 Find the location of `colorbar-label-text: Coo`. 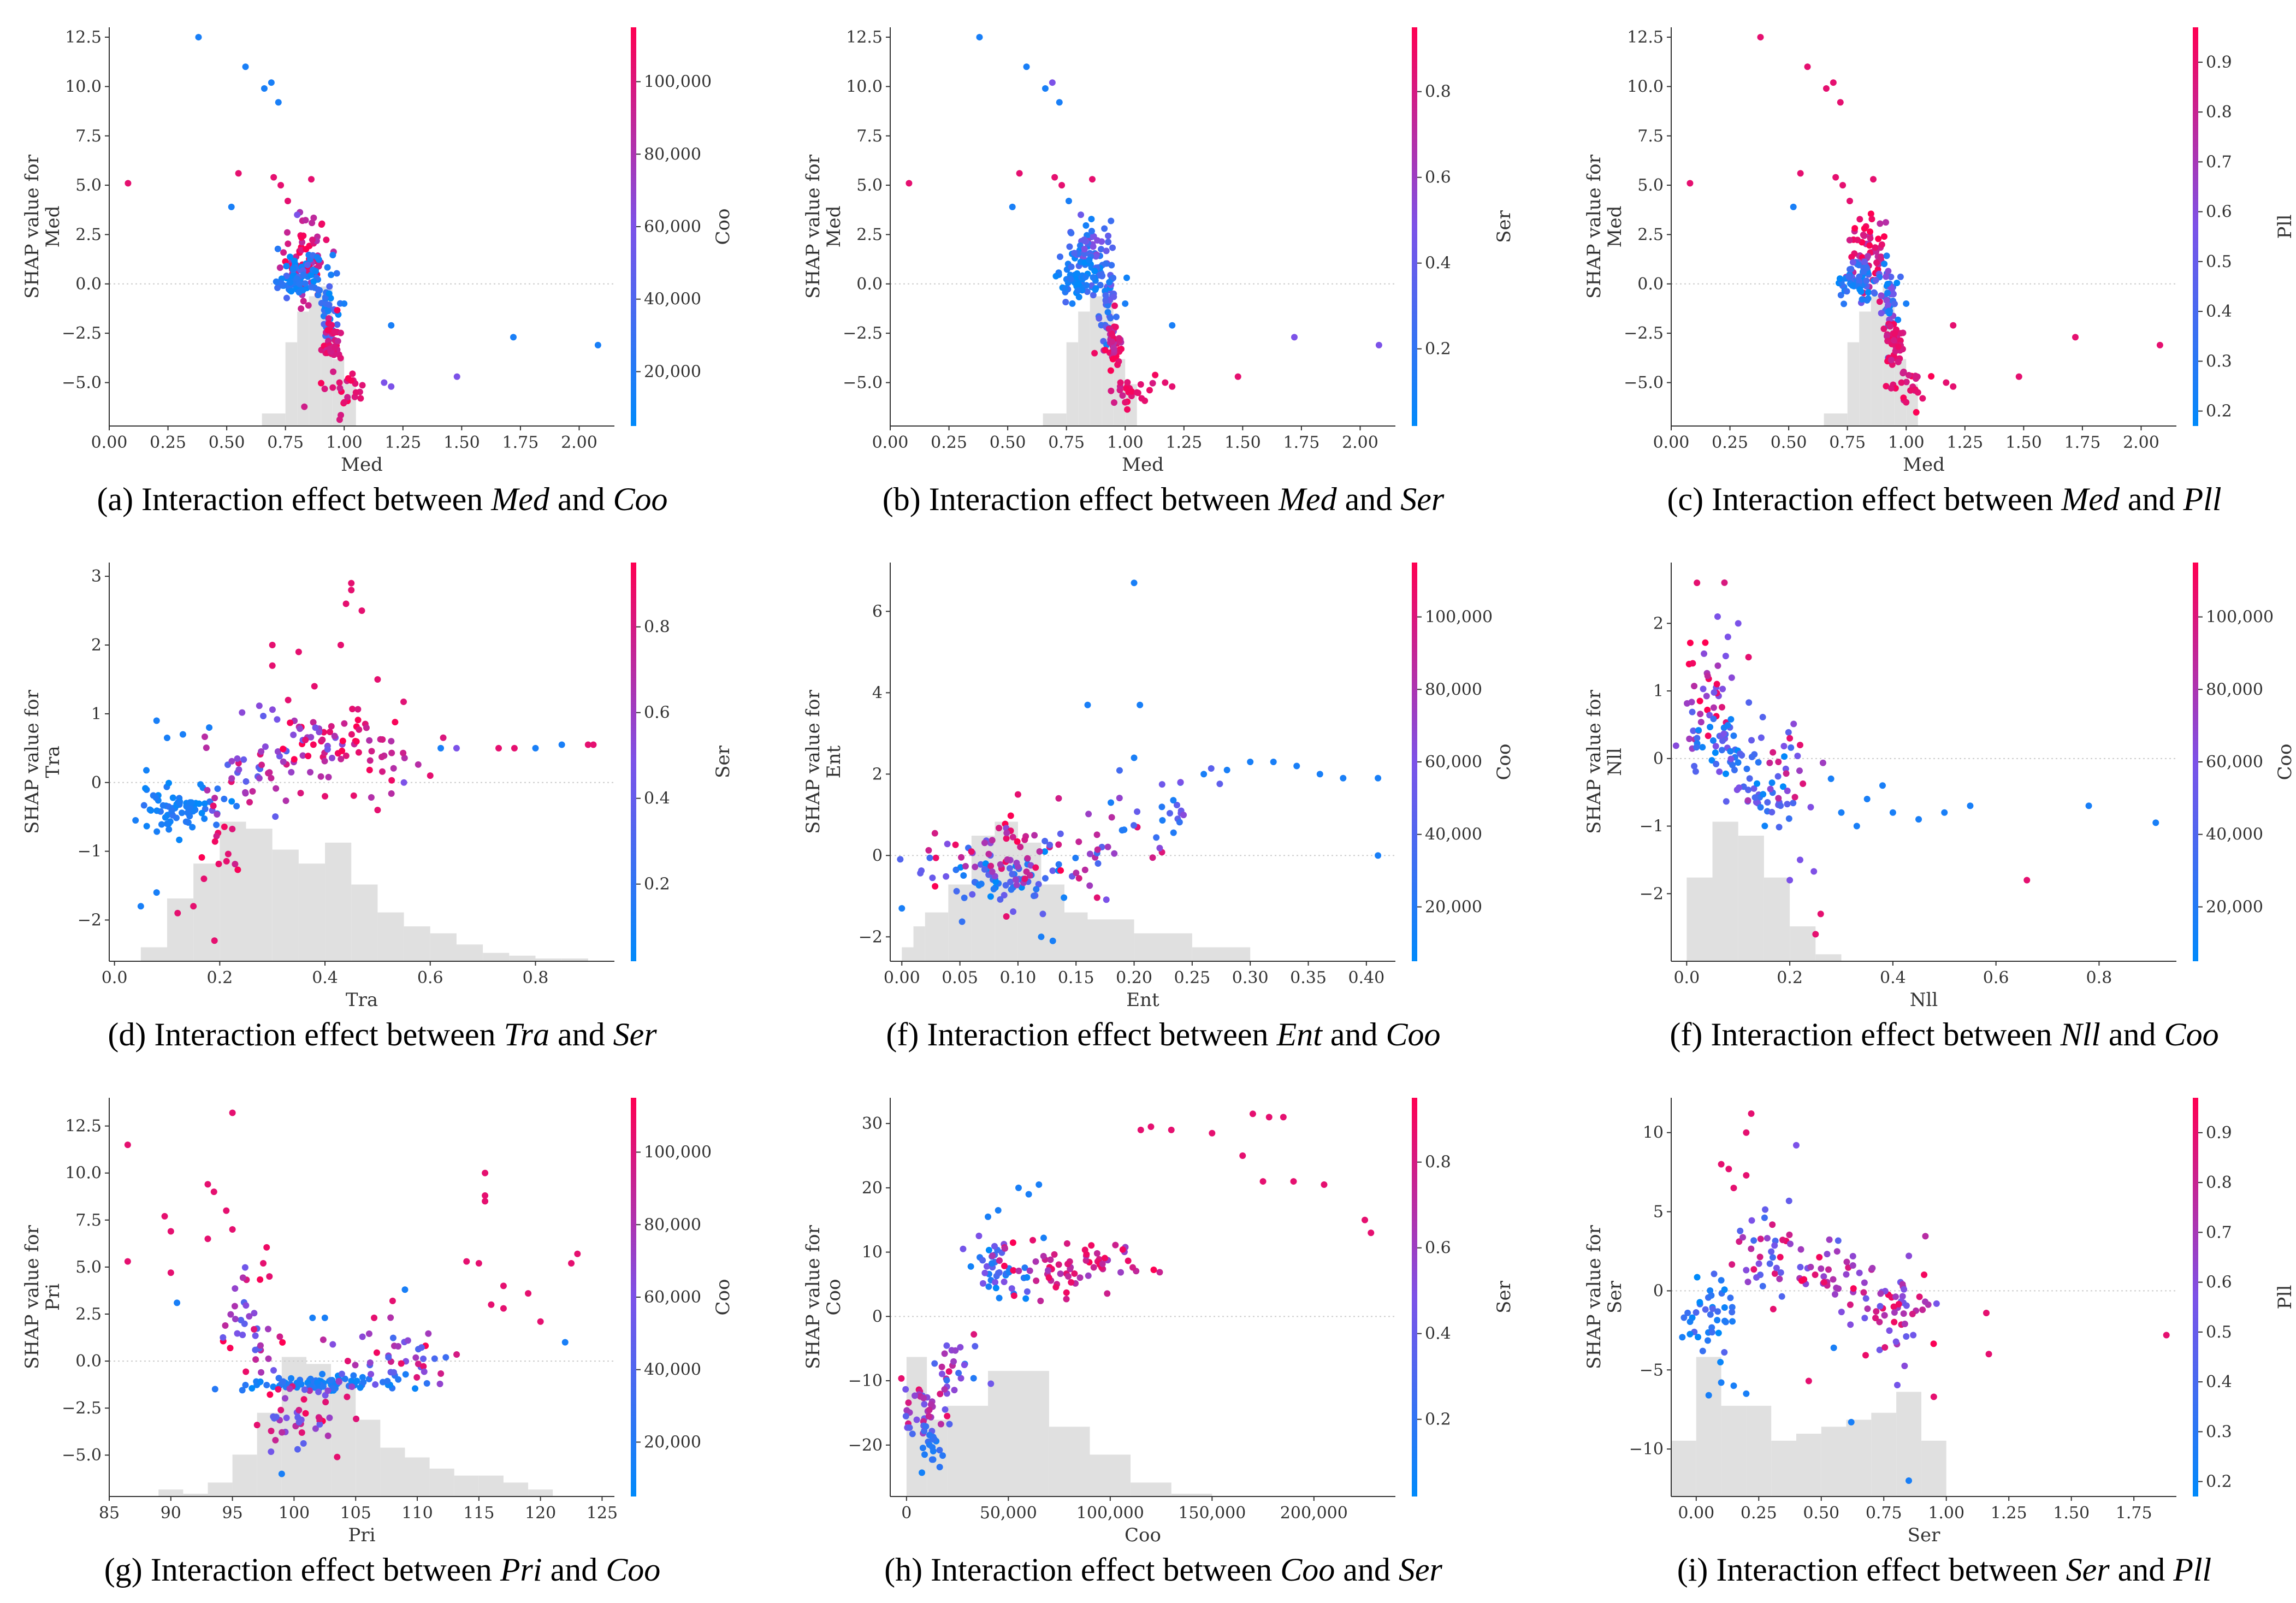

colorbar-label-text: Coo is located at coordinates (723, 227).